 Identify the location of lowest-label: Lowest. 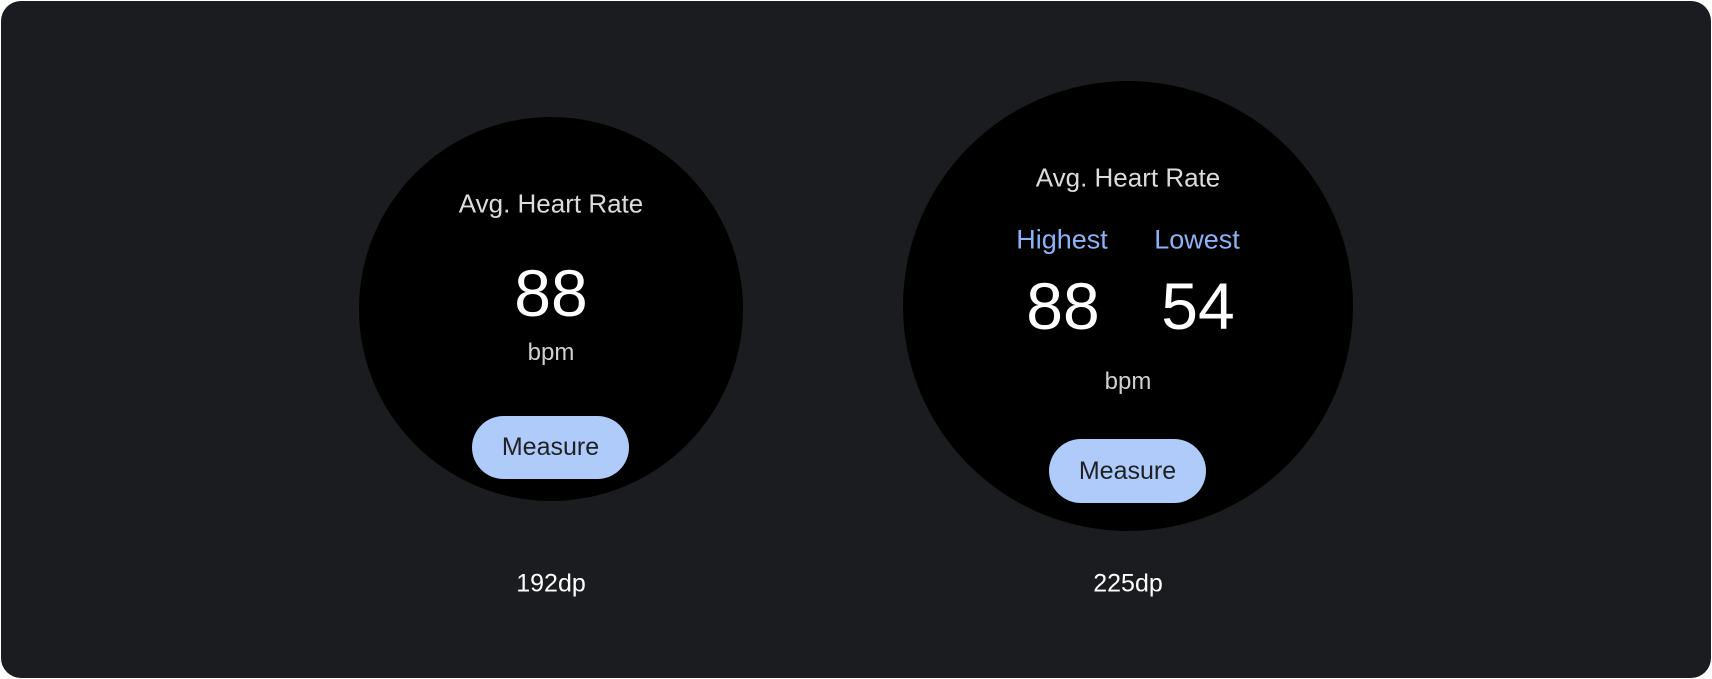
(1197, 239).